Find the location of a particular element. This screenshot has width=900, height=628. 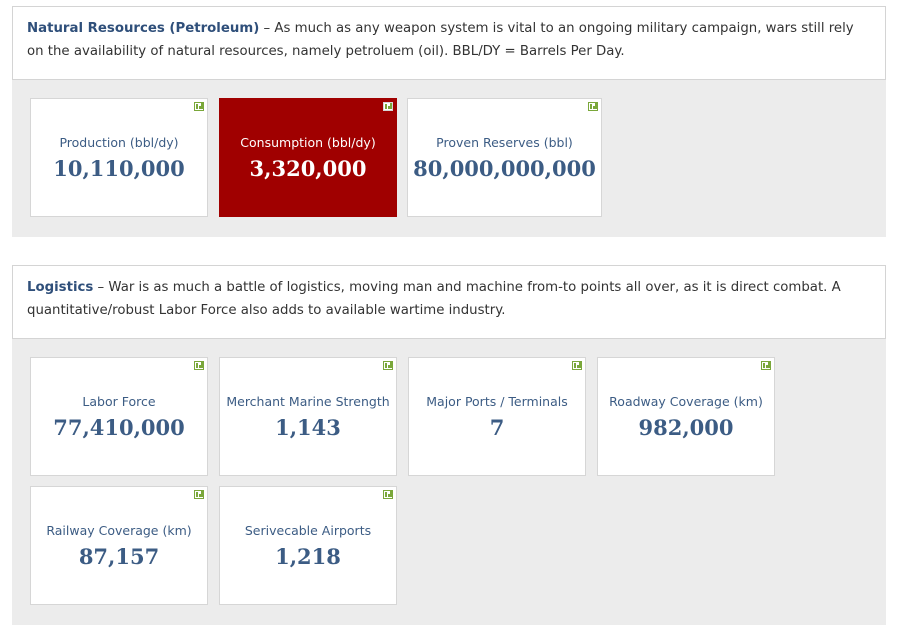

stat-value: 3,320,000 is located at coordinates (308, 168).